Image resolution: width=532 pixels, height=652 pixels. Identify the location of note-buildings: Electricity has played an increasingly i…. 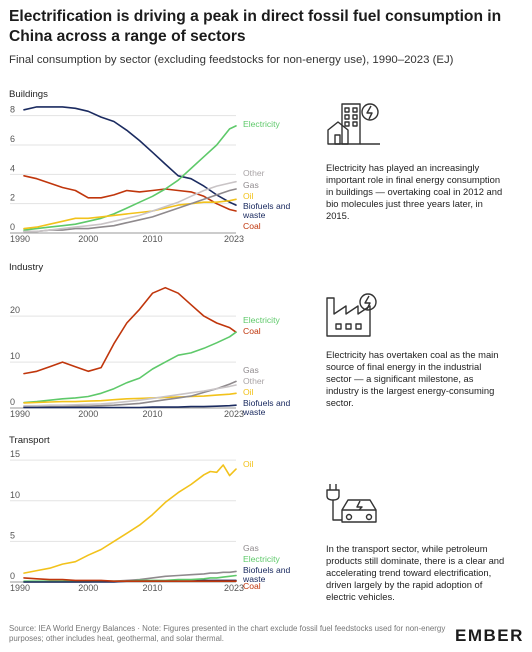
(414, 191).